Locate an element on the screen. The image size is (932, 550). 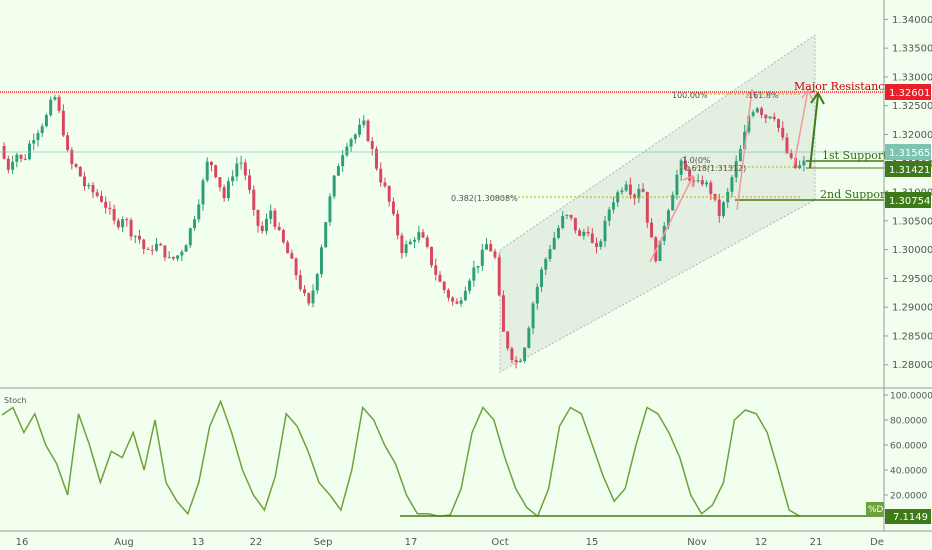
time-tick-label: 12 is located at coordinates (761, 542).